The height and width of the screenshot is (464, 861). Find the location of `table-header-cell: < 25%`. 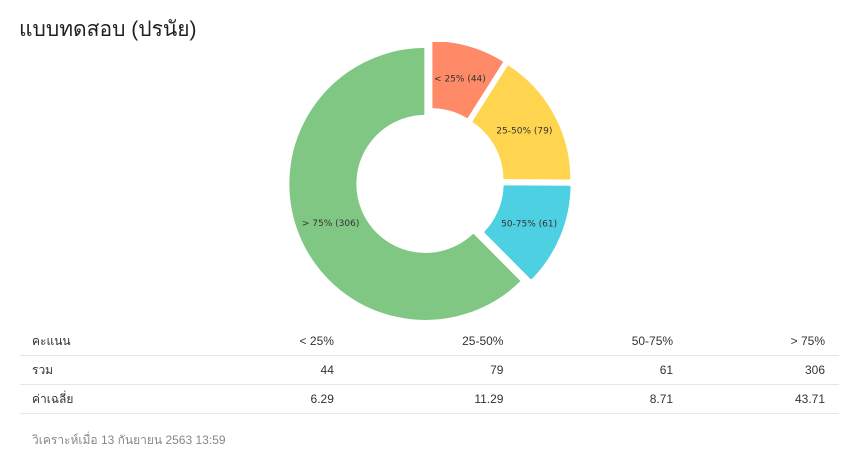

table-header-cell: < 25% is located at coordinates (272, 341).